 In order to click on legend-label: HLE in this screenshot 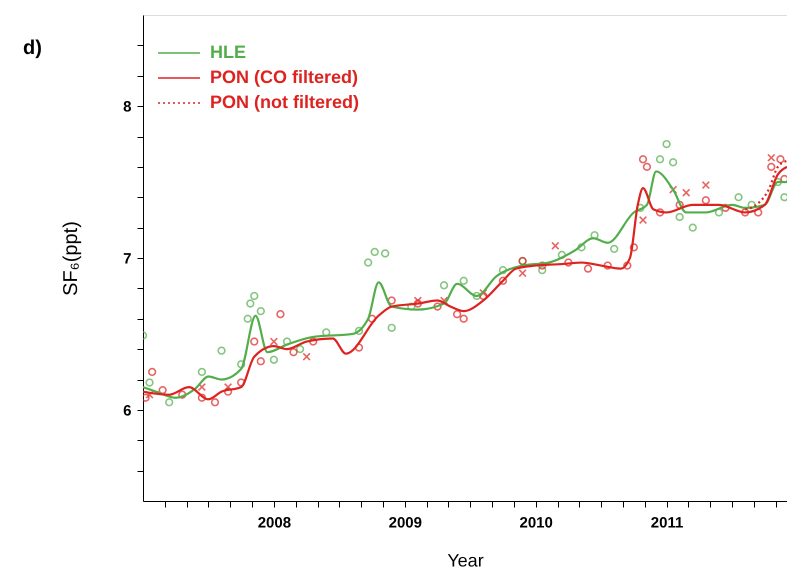, I will do `click(228, 52)`.